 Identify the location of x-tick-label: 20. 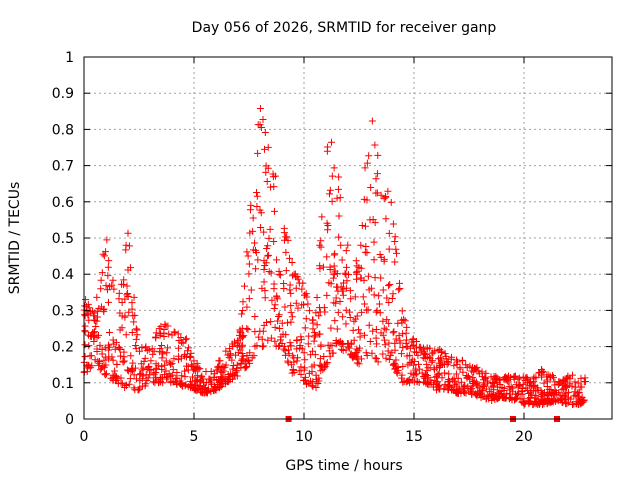
(524, 437).